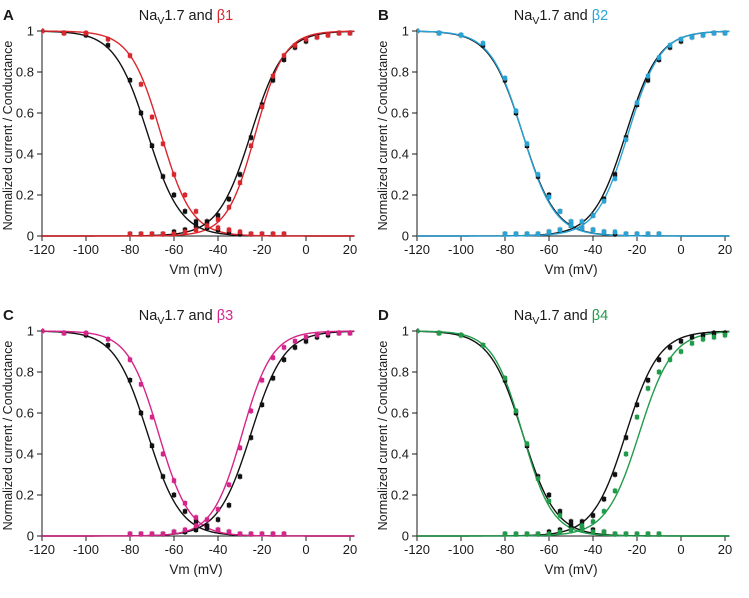 The height and width of the screenshot is (598, 749). I want to click on x-tick-label: -20, so click(262, 549).